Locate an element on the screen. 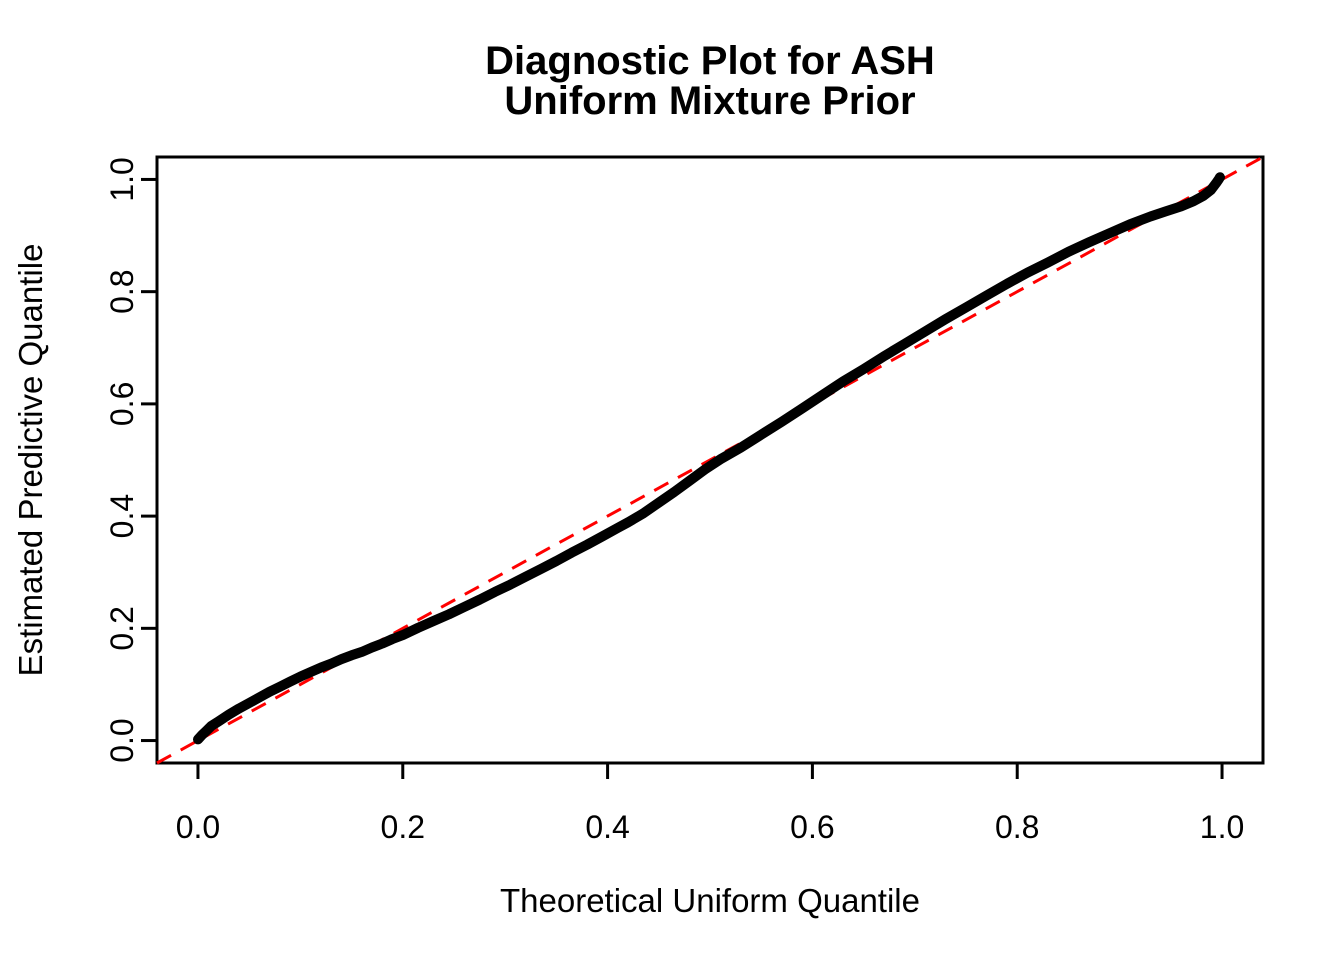 The image size is (1344, 960). y-axis-title: Estimated Predictive Quantile is located at coordinates (30, 460).